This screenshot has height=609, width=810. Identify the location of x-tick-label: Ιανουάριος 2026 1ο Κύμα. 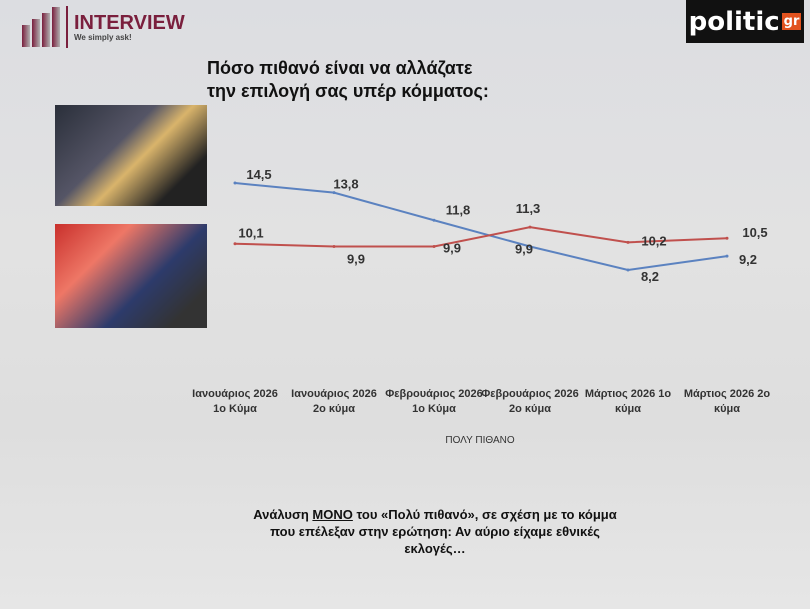
(235, 401).